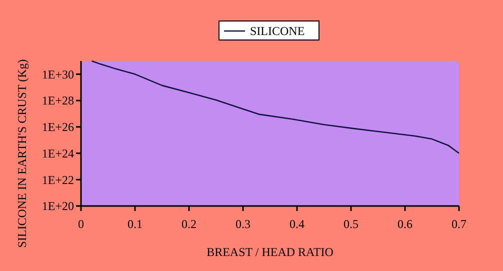 This screenshot has width=503, height=271. Describe the element at coordinates (58, 153) in the screenshot. I see `y-tick-label: 1E+24` at that location.